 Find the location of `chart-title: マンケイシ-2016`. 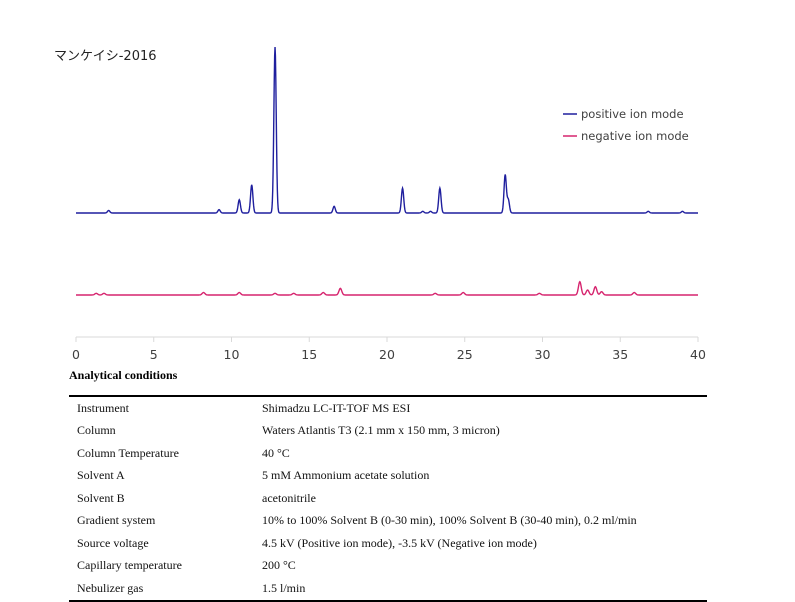

chart-title: マンケイシ-2016 is located at coordinates (105, 56).